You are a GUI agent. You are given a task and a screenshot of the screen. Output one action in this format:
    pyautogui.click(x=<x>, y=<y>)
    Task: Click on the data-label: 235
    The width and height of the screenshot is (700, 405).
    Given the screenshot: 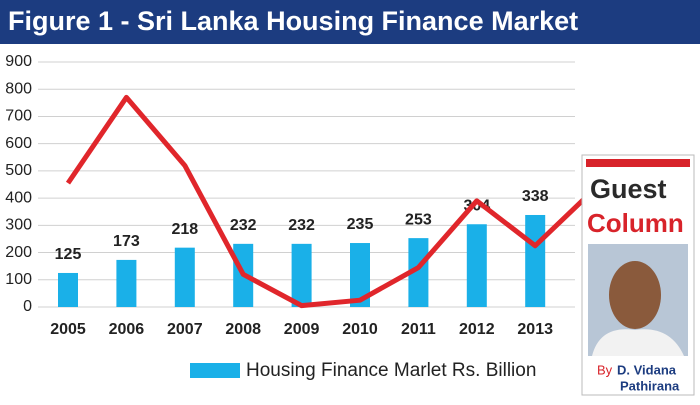 What is the action you would take?
    pyautogui.click(x=360, y=224)
    